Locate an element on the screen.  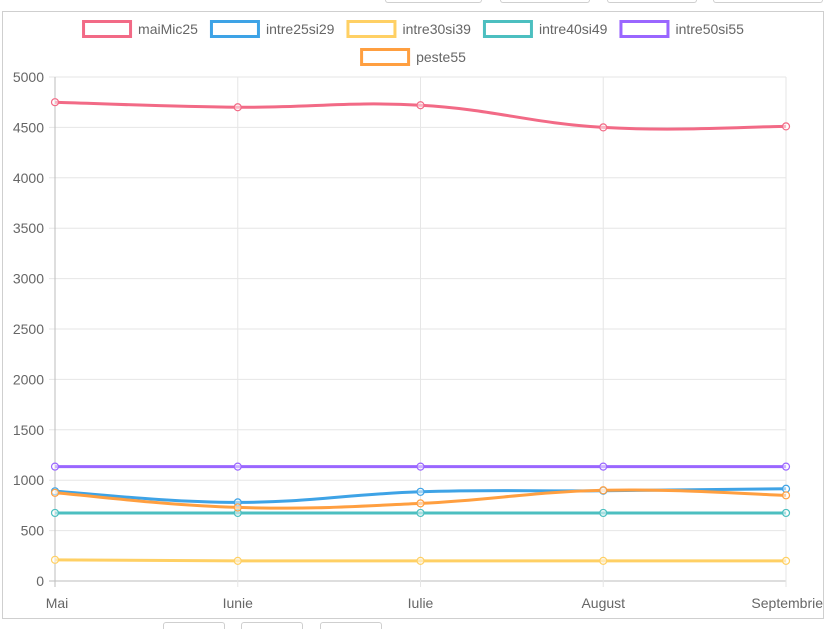
y-tick-label: 1000 is located at coordinates (28, 480).